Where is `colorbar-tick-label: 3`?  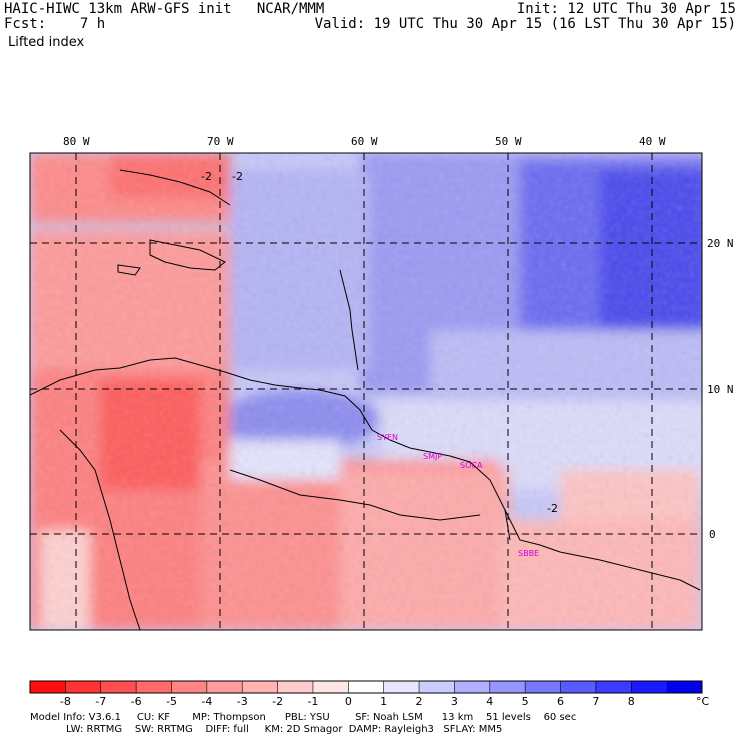 colorbar-tick-label: 3 is located at coordinates (454, 701).